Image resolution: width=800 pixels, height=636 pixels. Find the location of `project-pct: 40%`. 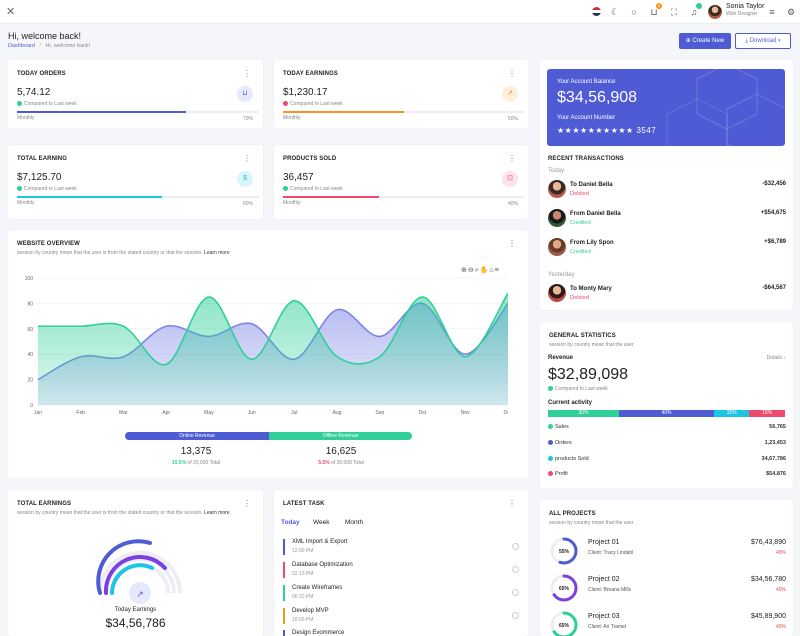

project-pct: 40% is located at coordinates (780, 553).